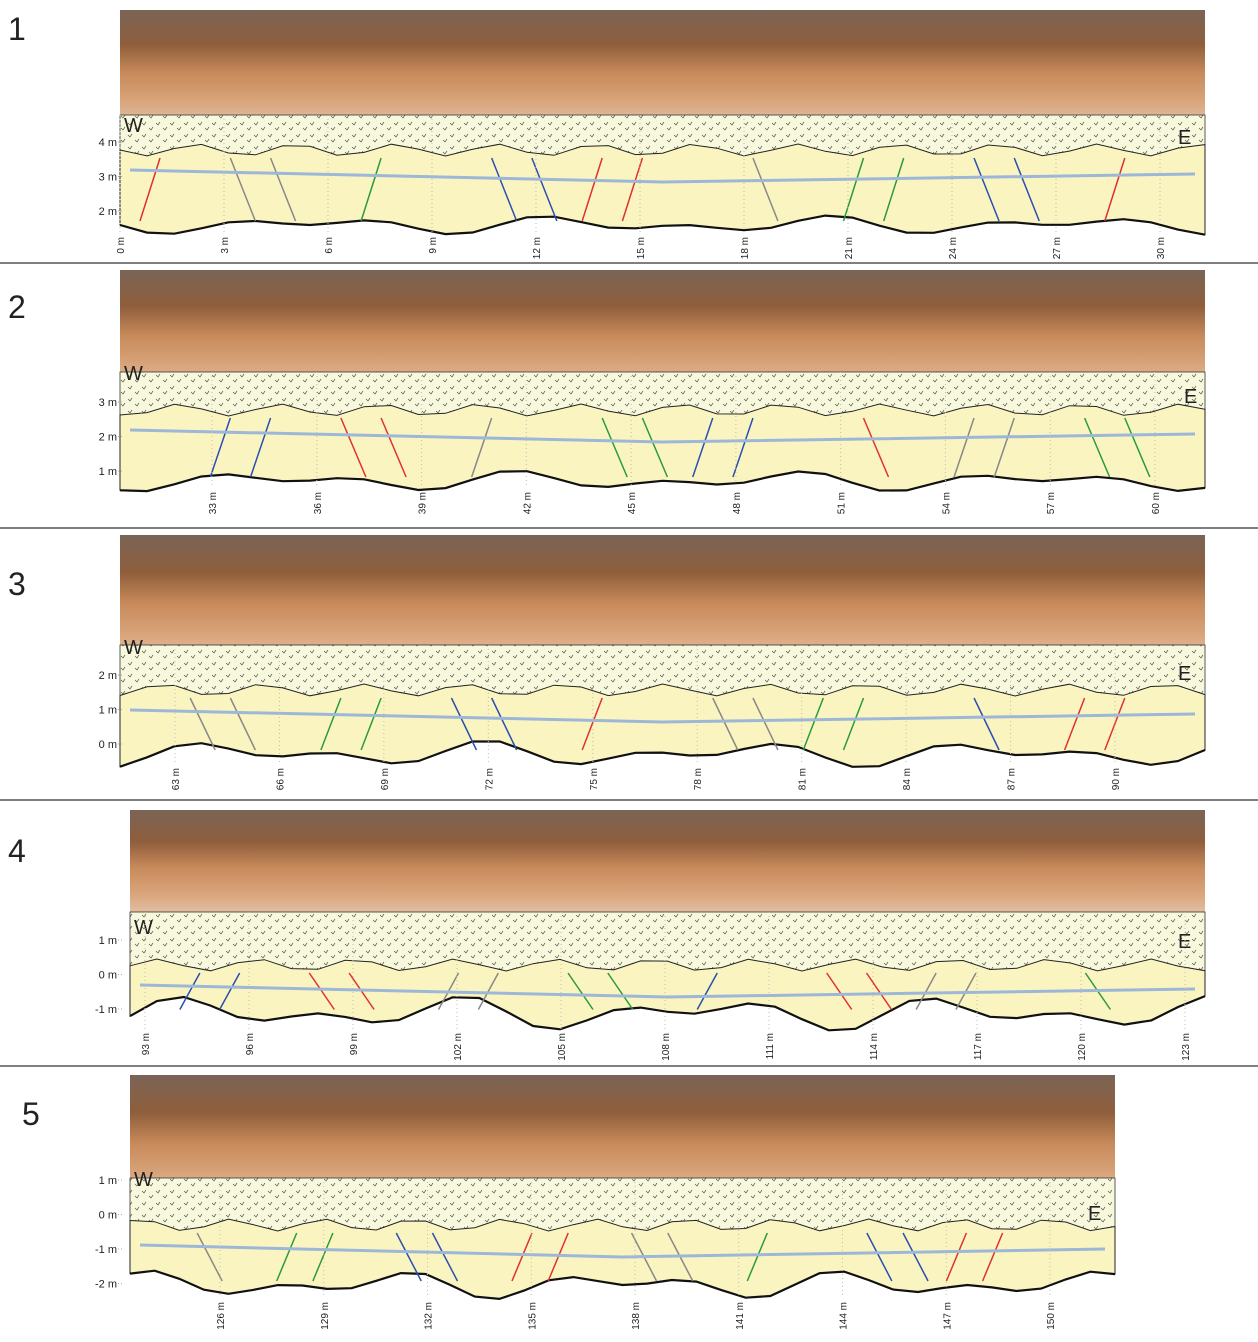 This screenshot has width=1258, height=1342. Describe the element at coordinates (562, 1047) in the screenshot. I see `x-tick-label: 105 m` at that location.